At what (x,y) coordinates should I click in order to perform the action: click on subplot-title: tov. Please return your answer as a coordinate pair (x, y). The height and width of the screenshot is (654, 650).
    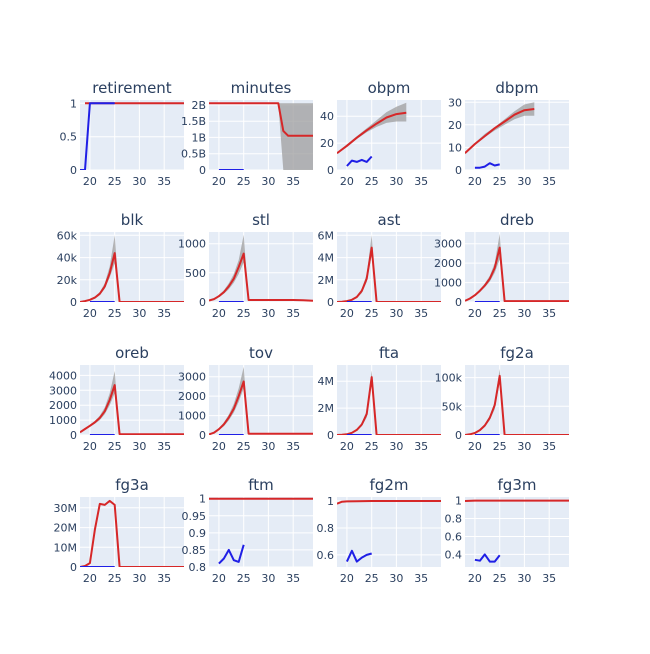
    Looking at the image, I should click on (261, 353).